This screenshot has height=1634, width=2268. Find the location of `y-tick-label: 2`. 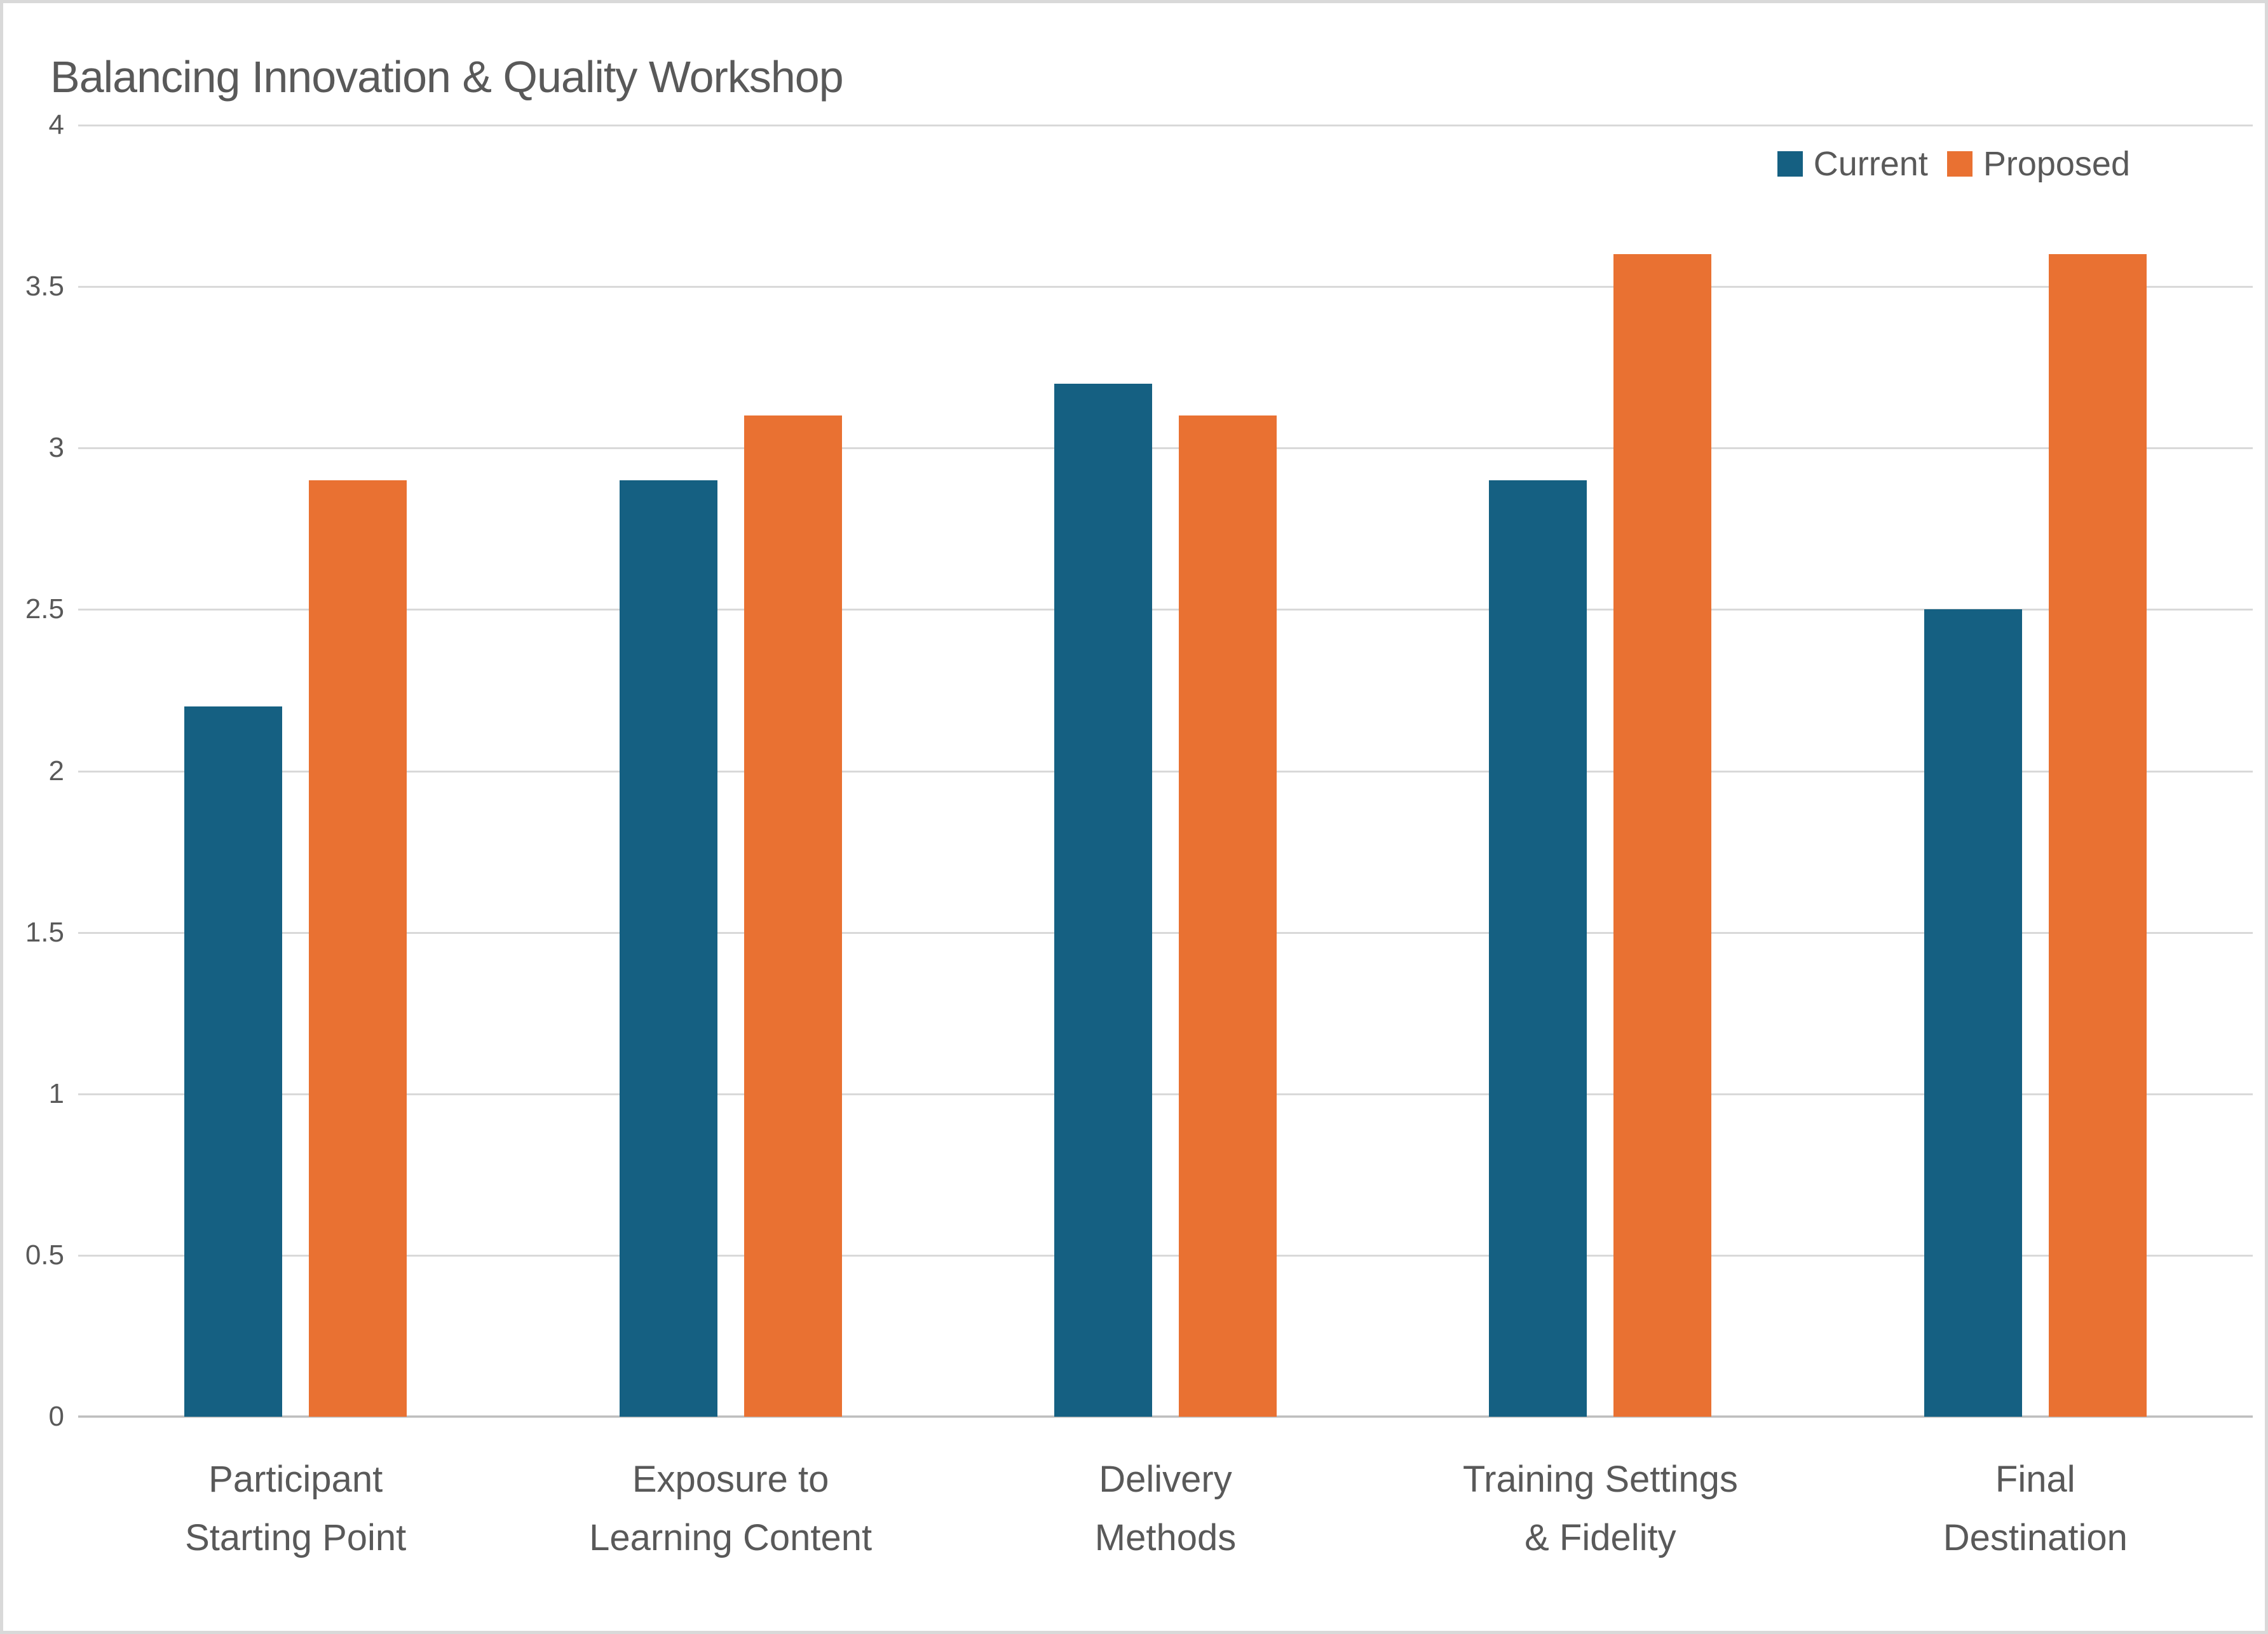

y-tick-label: 2 is located at coordinates (56, 771).